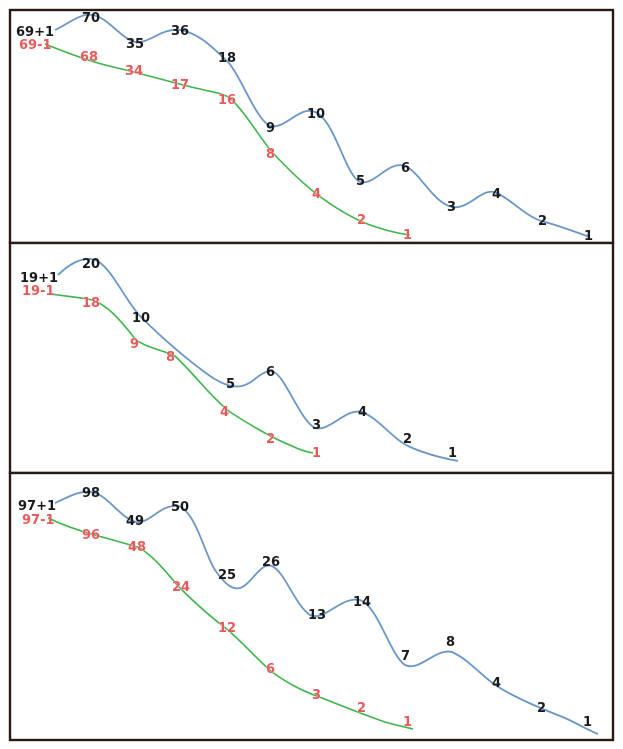 Image resolution: width=623 pixels, height=749 pixels. Describe the element at coordinates (270, 128) in the screenshot. I see `plus-value-label: 9` at that location.